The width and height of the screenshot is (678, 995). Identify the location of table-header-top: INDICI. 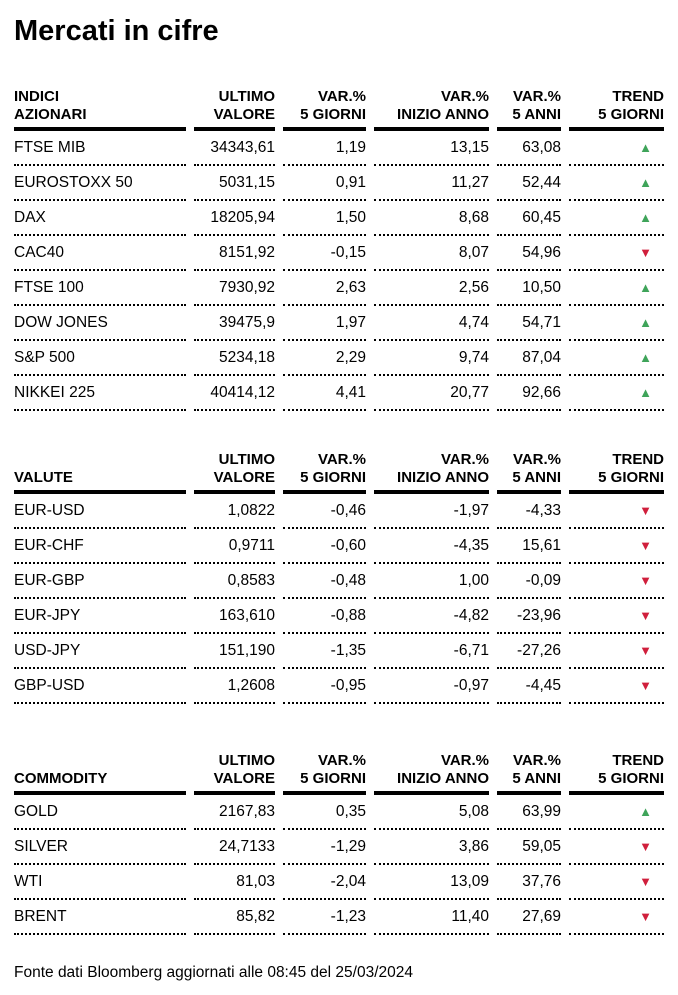
(36, 96).